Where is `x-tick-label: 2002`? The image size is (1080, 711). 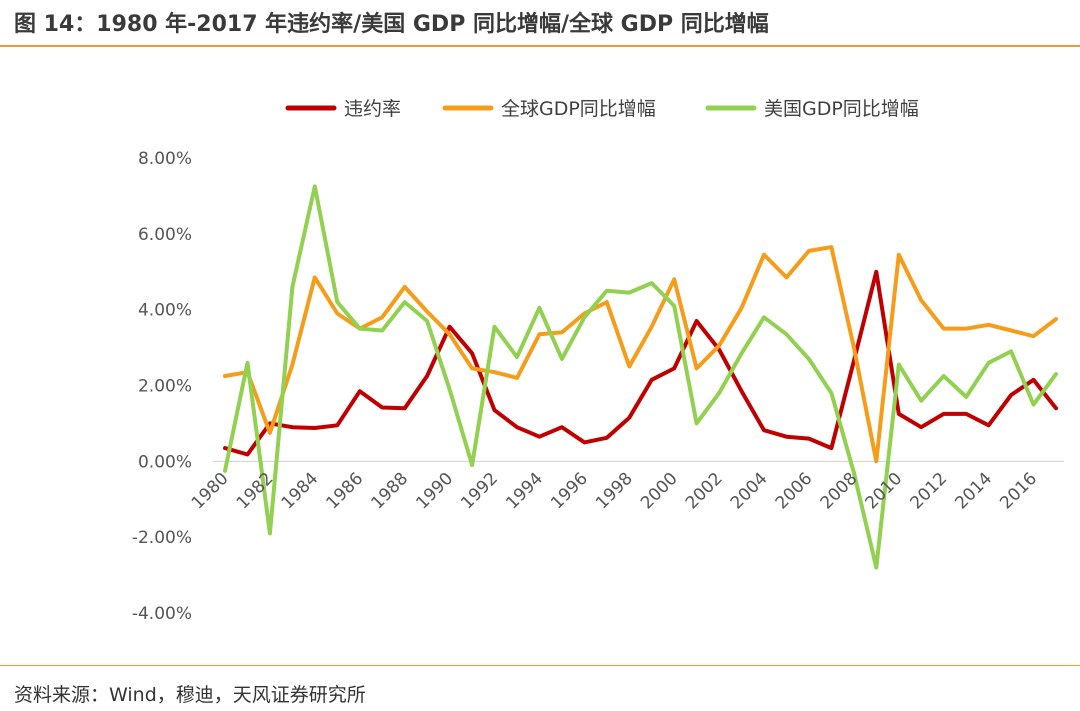 x-tick-label: 2002 is located at coordinates (704, 491).